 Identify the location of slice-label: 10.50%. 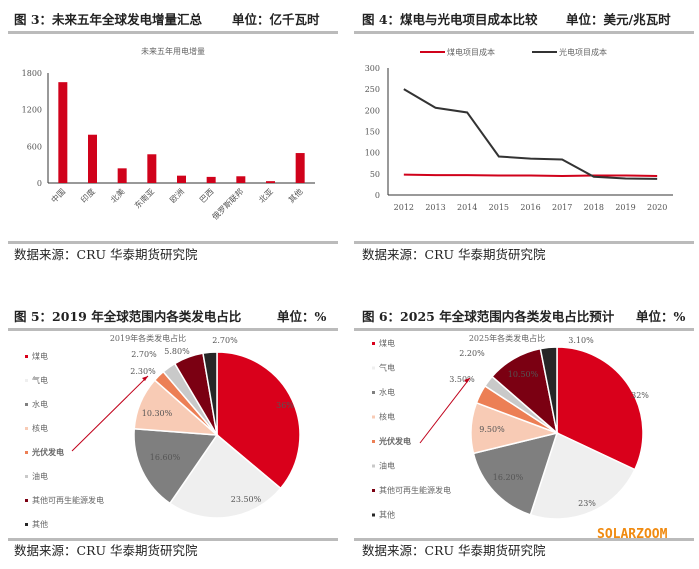
(523, 374).